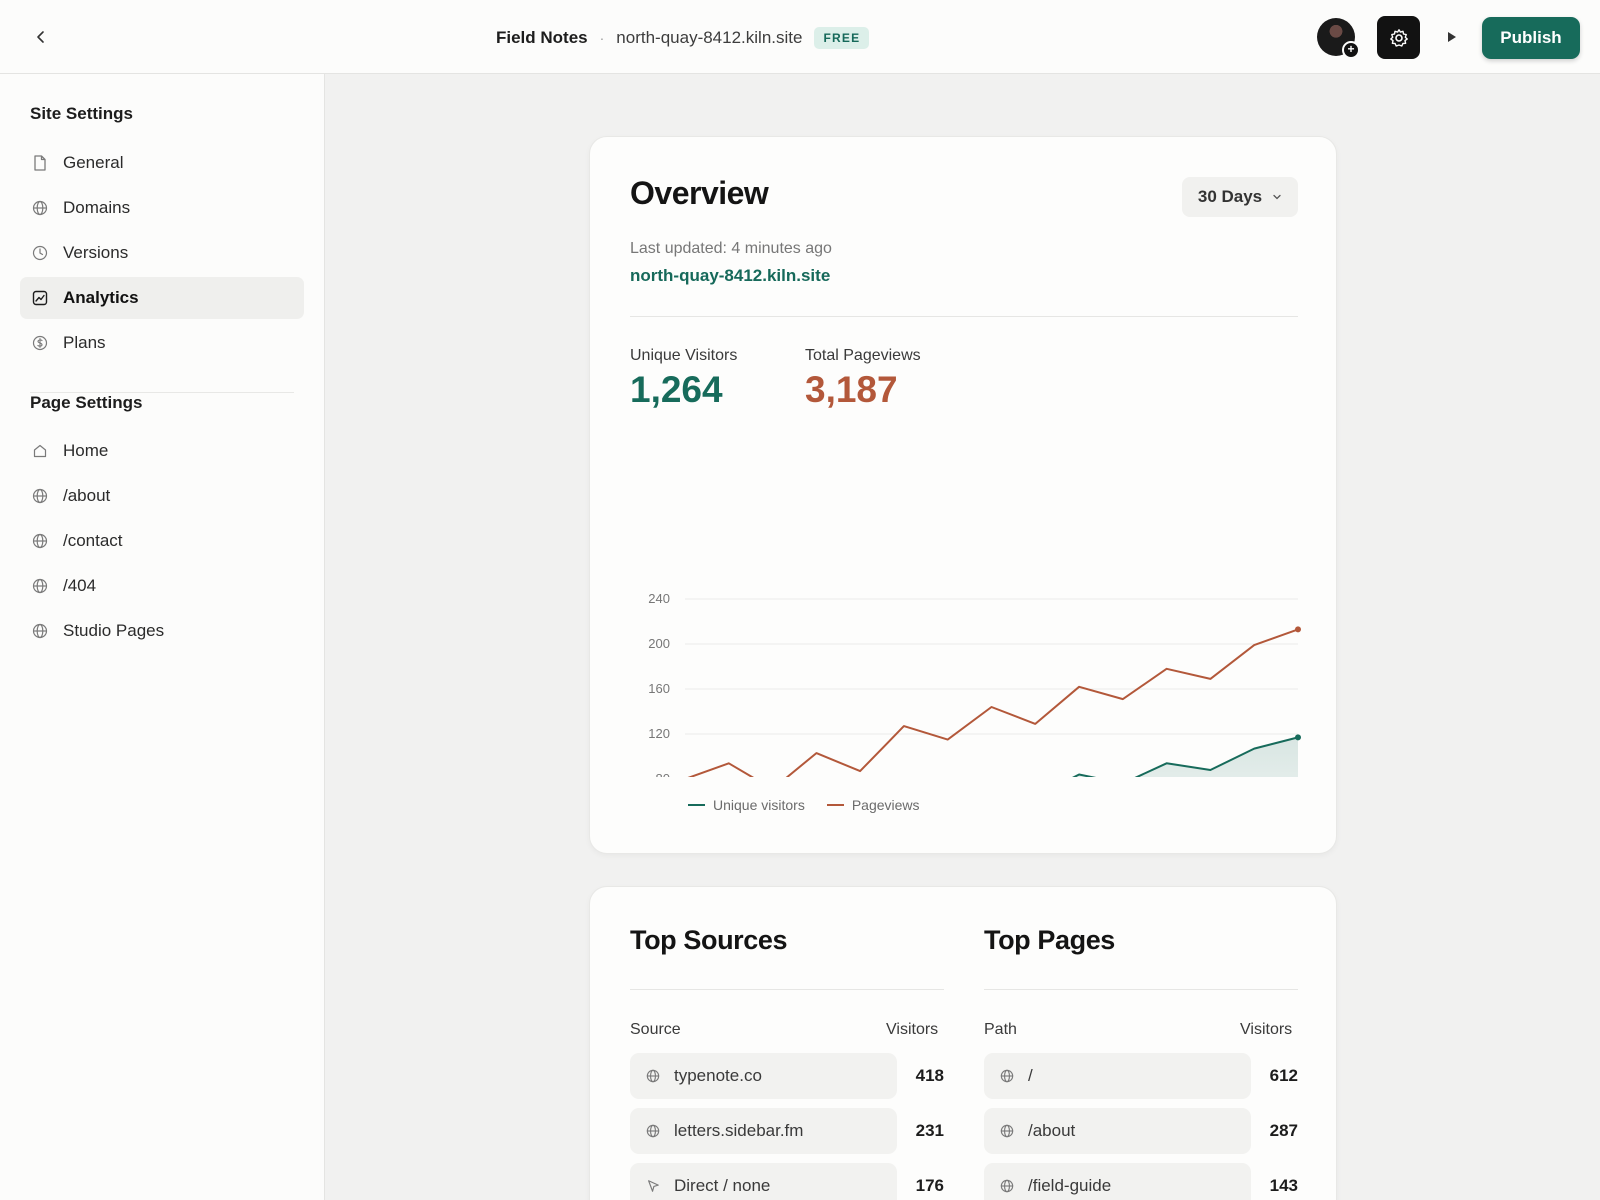 The width and height of the screenshot is (1600, 1200). I want to click on sidebar-item-label: Analytics, so click(101, 297).